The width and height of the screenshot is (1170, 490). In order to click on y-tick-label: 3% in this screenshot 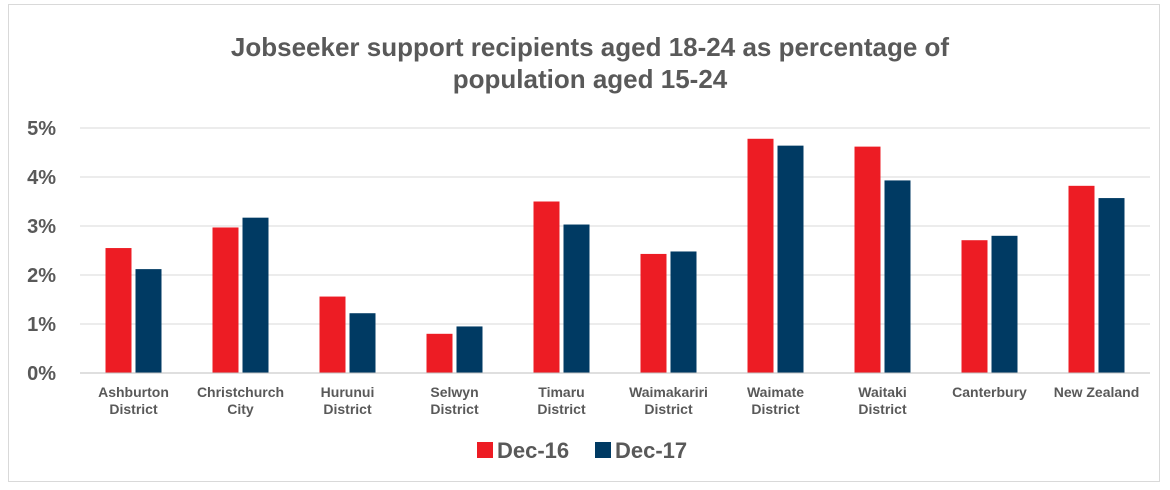, I will do `click(41, 227)`.